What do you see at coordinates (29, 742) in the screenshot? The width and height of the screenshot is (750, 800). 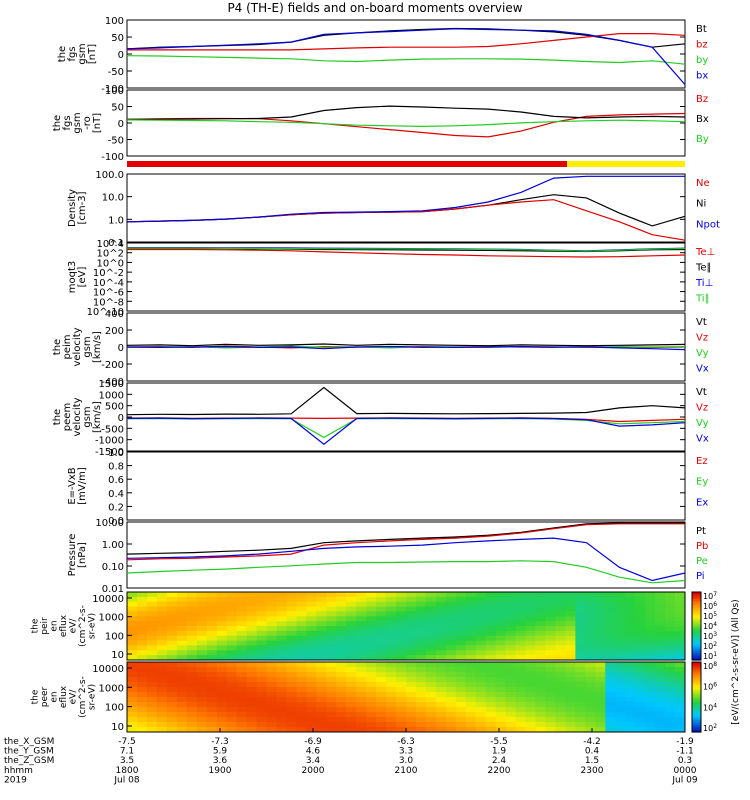 I see `x-axis-row-label: the_X_GSM` at bounding box center [29, 742].